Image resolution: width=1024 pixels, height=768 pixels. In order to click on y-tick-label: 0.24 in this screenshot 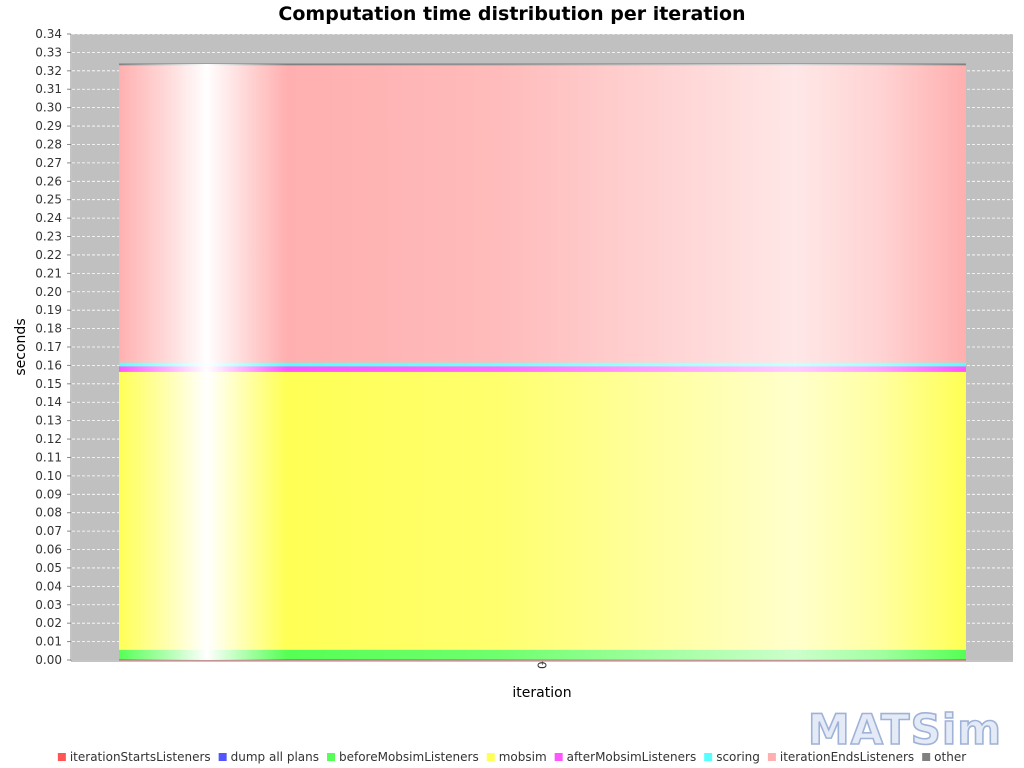, I will do `click(48, 218)`.